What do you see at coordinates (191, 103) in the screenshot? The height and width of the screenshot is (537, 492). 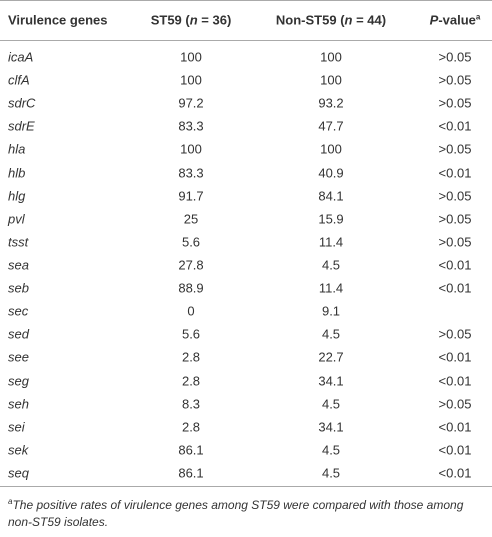 I see `table-cell: 97.2` at bounding box center [191, 103].